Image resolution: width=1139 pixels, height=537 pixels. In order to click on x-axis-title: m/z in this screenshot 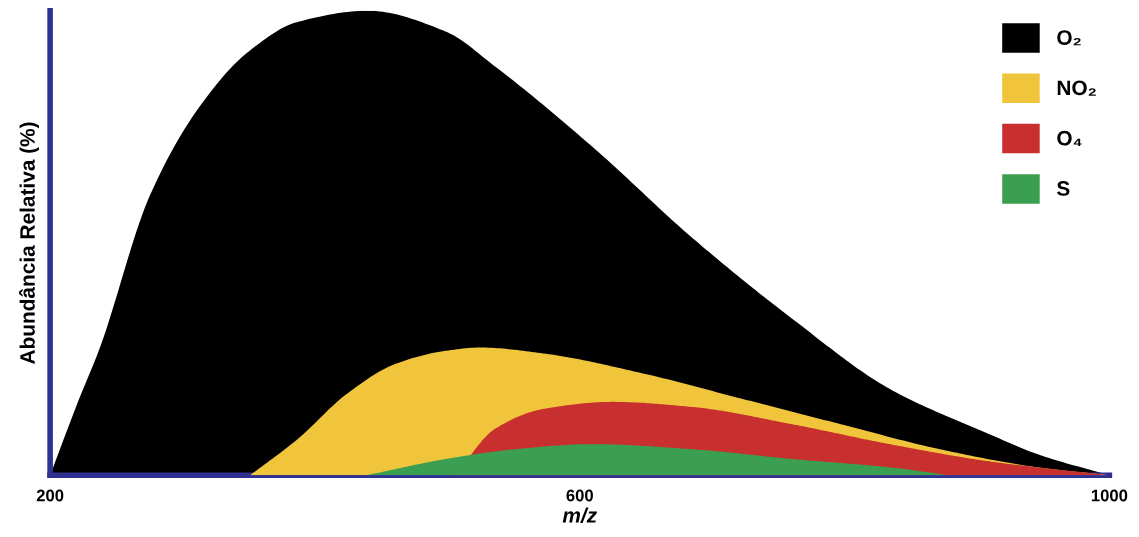, I will do `click(579, 515)`.